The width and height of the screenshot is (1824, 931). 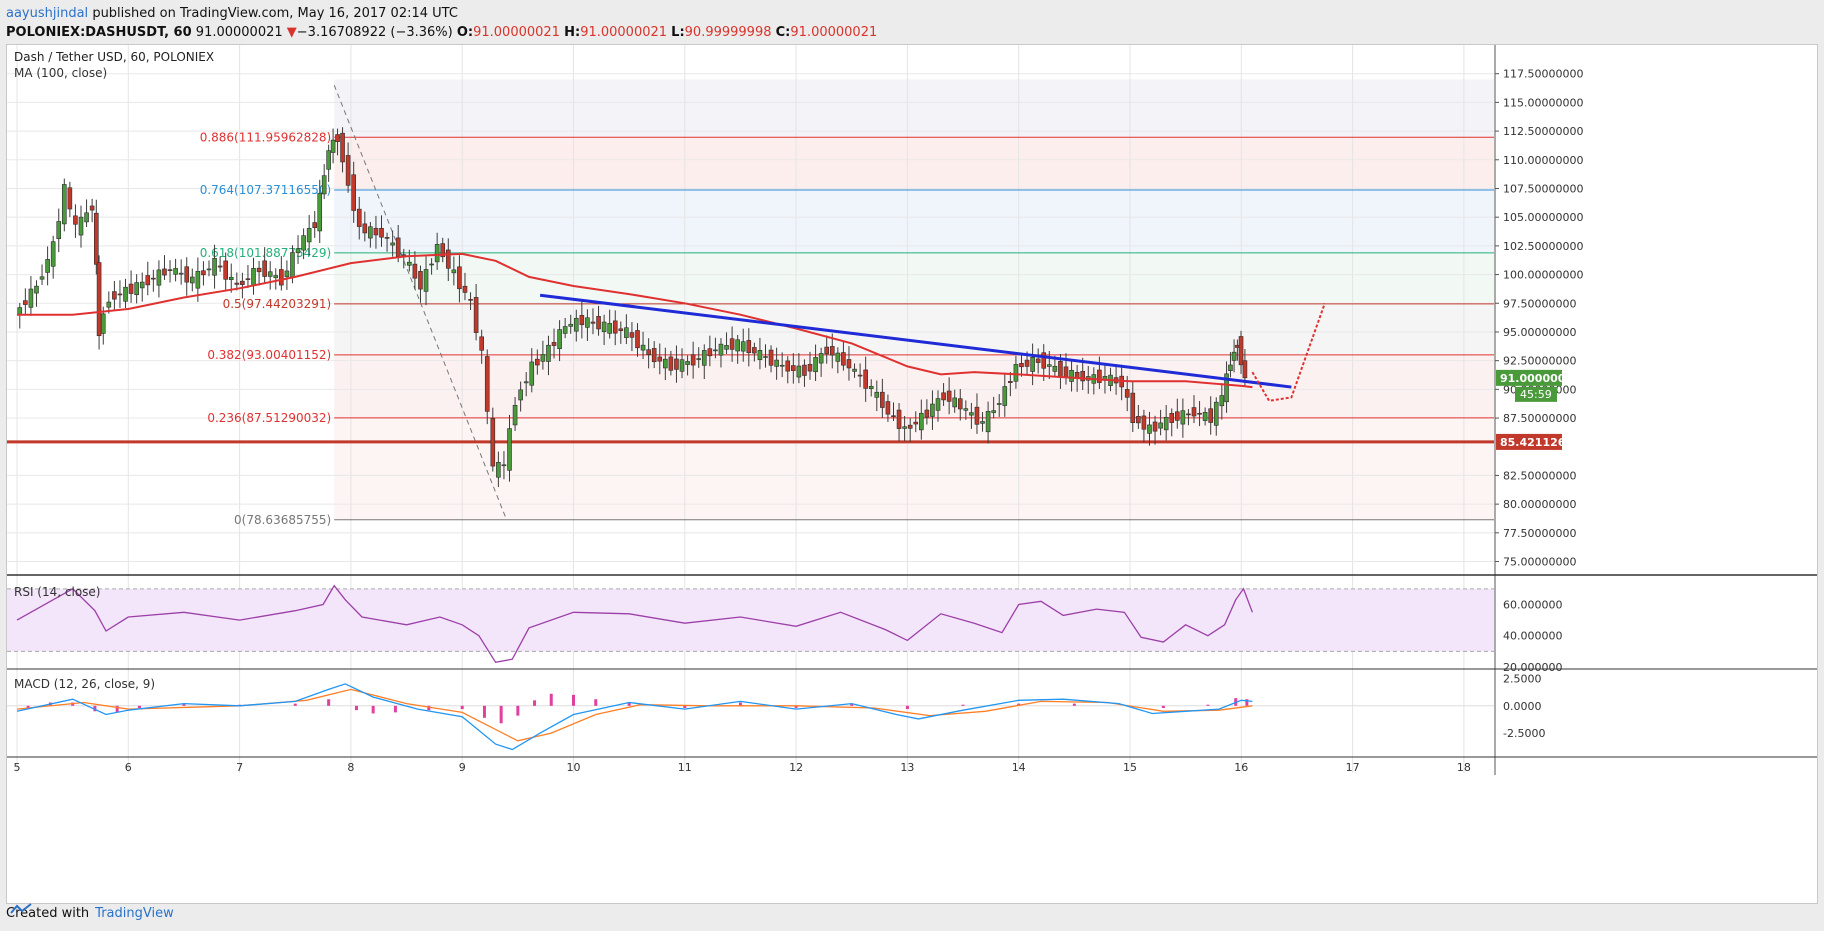 I want to click on fib-level-label: 0(78.63685755), so click(x=282, y=520).